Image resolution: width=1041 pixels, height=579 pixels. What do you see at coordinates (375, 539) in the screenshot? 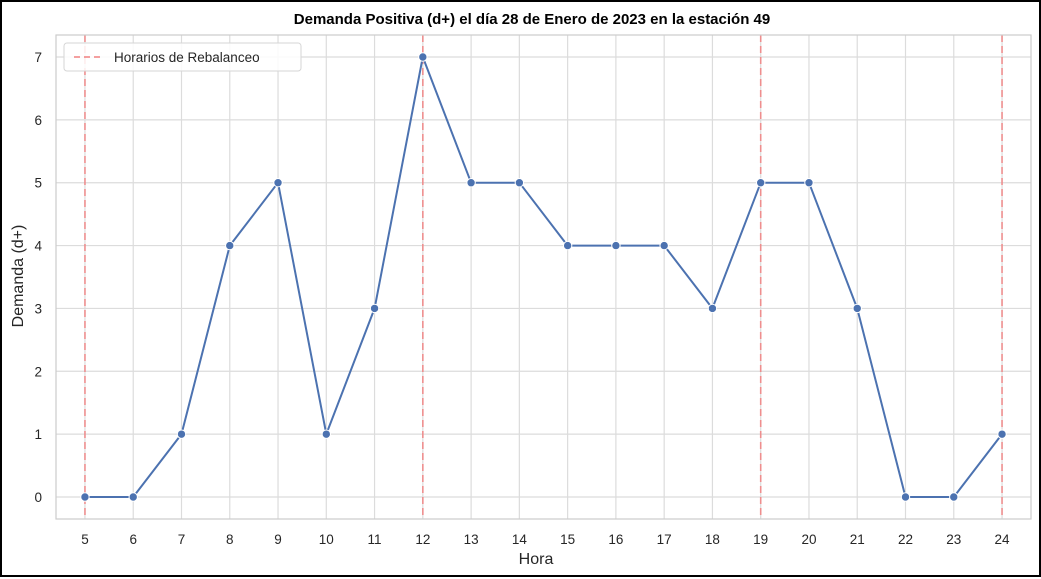
I see `x-tick-label: 11` at bounding box center [375, 539].